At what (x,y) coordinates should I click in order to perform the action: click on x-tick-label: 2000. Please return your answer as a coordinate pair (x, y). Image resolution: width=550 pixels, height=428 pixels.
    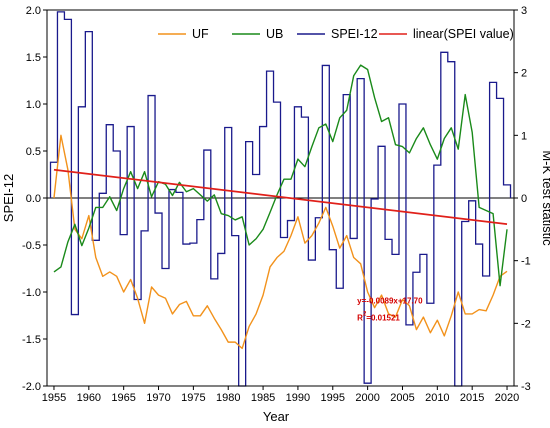
    Looking at the image, I should click on (367, 398).